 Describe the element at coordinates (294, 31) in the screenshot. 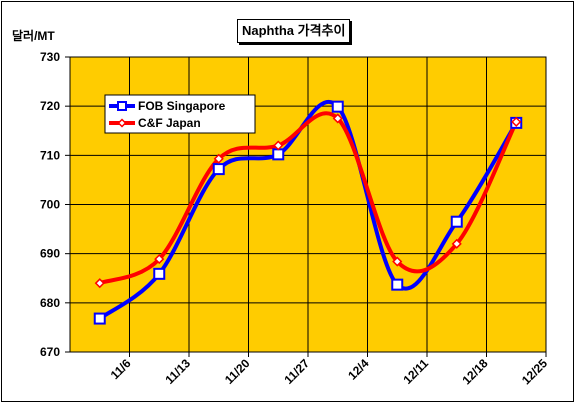

I see `chart-title: Naphtha 가격추이` at that location.